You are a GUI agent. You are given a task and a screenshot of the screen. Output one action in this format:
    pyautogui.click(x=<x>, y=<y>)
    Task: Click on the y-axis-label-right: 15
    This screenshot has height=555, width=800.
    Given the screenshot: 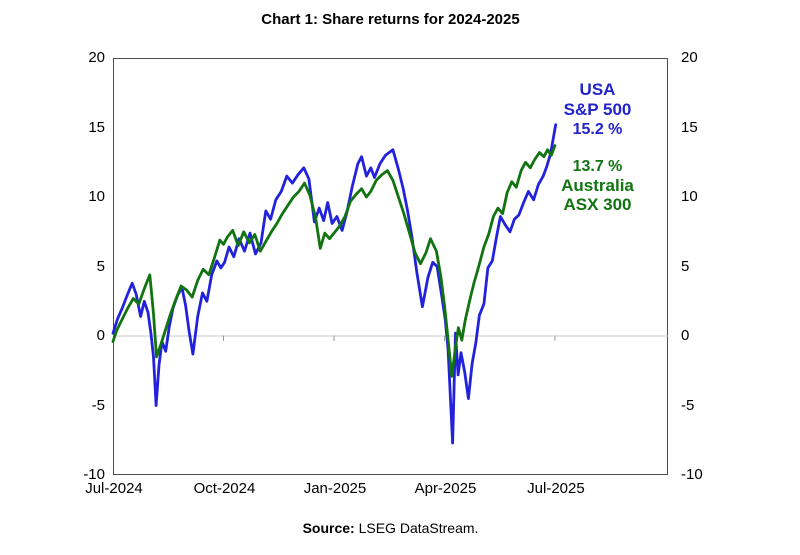 What is the action you would take?
    pyautogui.click(x=689, y=127)
    